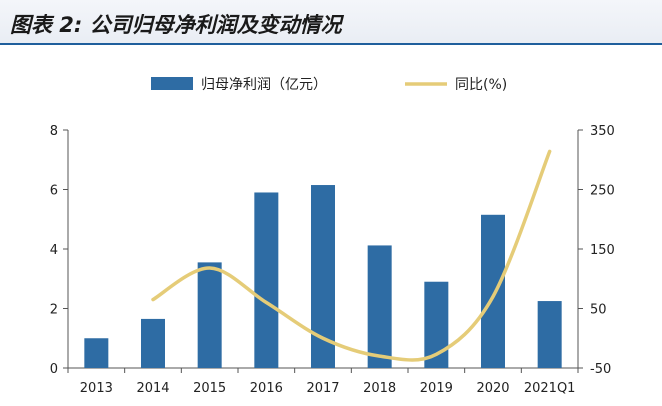 The width and height of the screenshot is (662, 406). I want to click on bar-2018, so click(379, 306).